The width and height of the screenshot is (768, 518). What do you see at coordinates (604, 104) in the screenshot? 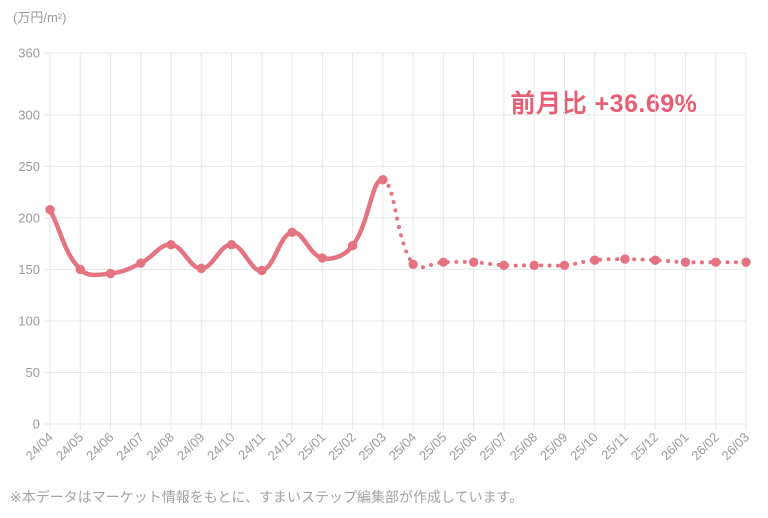
I see `mom-change-annotation: 前月比 +36.69%` at bounding box center [604, 104].